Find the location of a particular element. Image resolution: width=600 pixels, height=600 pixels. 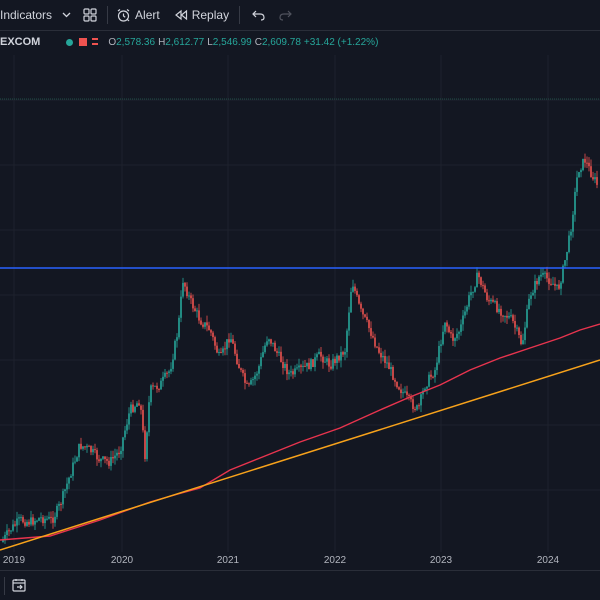

replay-button: Replay is located at coordinates (201, 15).